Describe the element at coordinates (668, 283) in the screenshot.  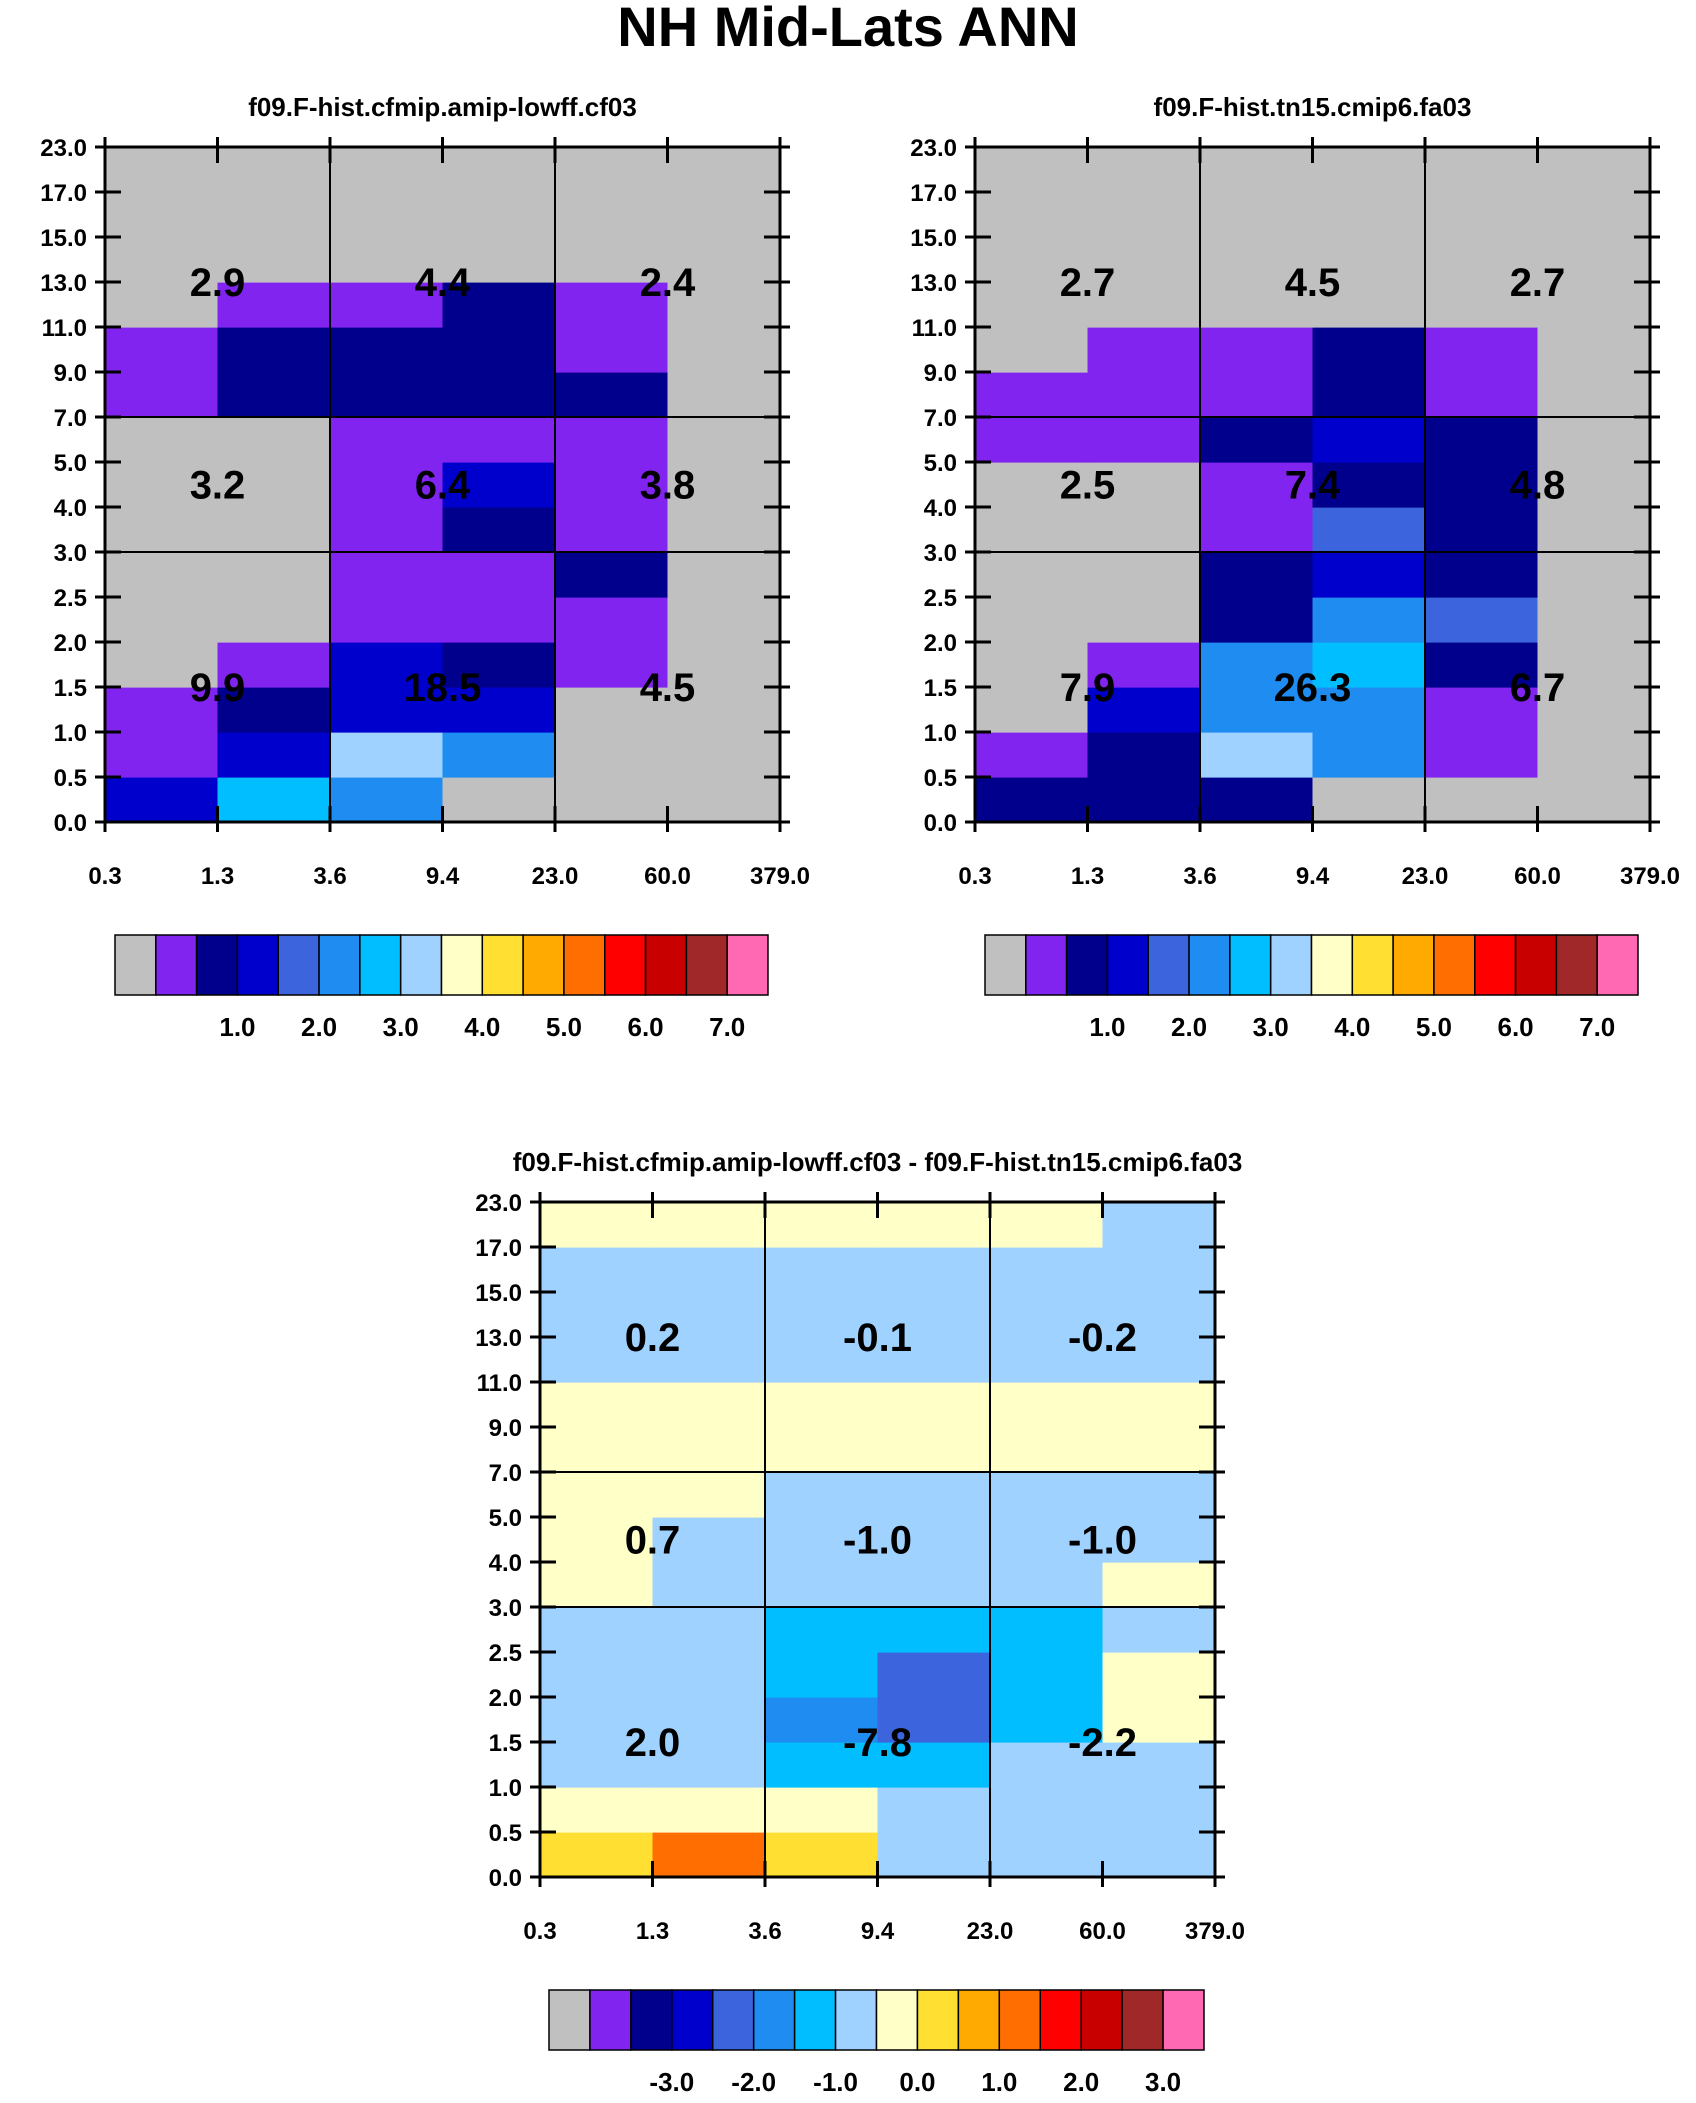
I see `summary-value-label: 2.4` at that location.